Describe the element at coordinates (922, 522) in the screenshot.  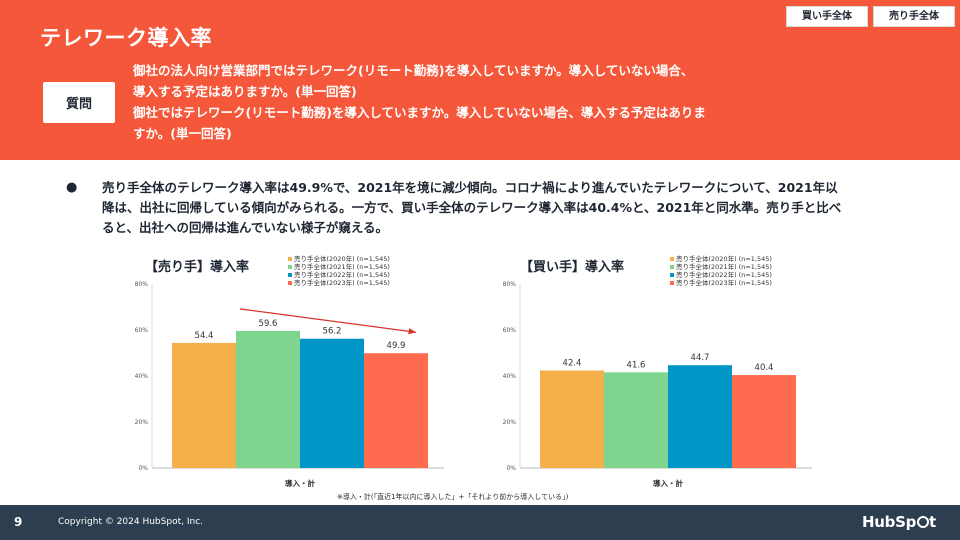
I see `sprocket-icon` at that location.